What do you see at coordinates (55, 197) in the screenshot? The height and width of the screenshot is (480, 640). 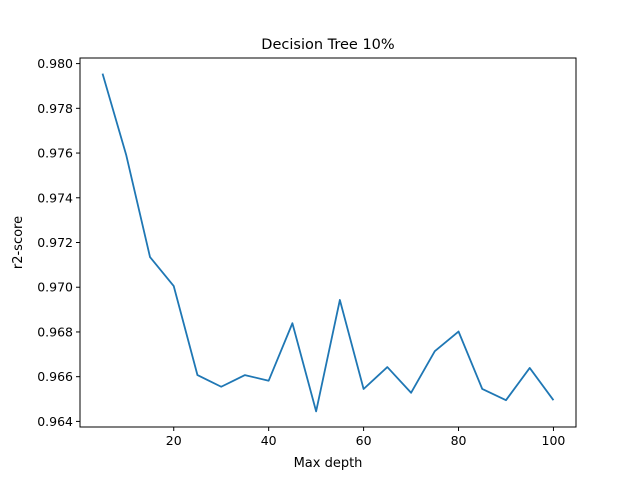 I see `y-tick-label-5: 0.974` at bounding box center [55, 197].